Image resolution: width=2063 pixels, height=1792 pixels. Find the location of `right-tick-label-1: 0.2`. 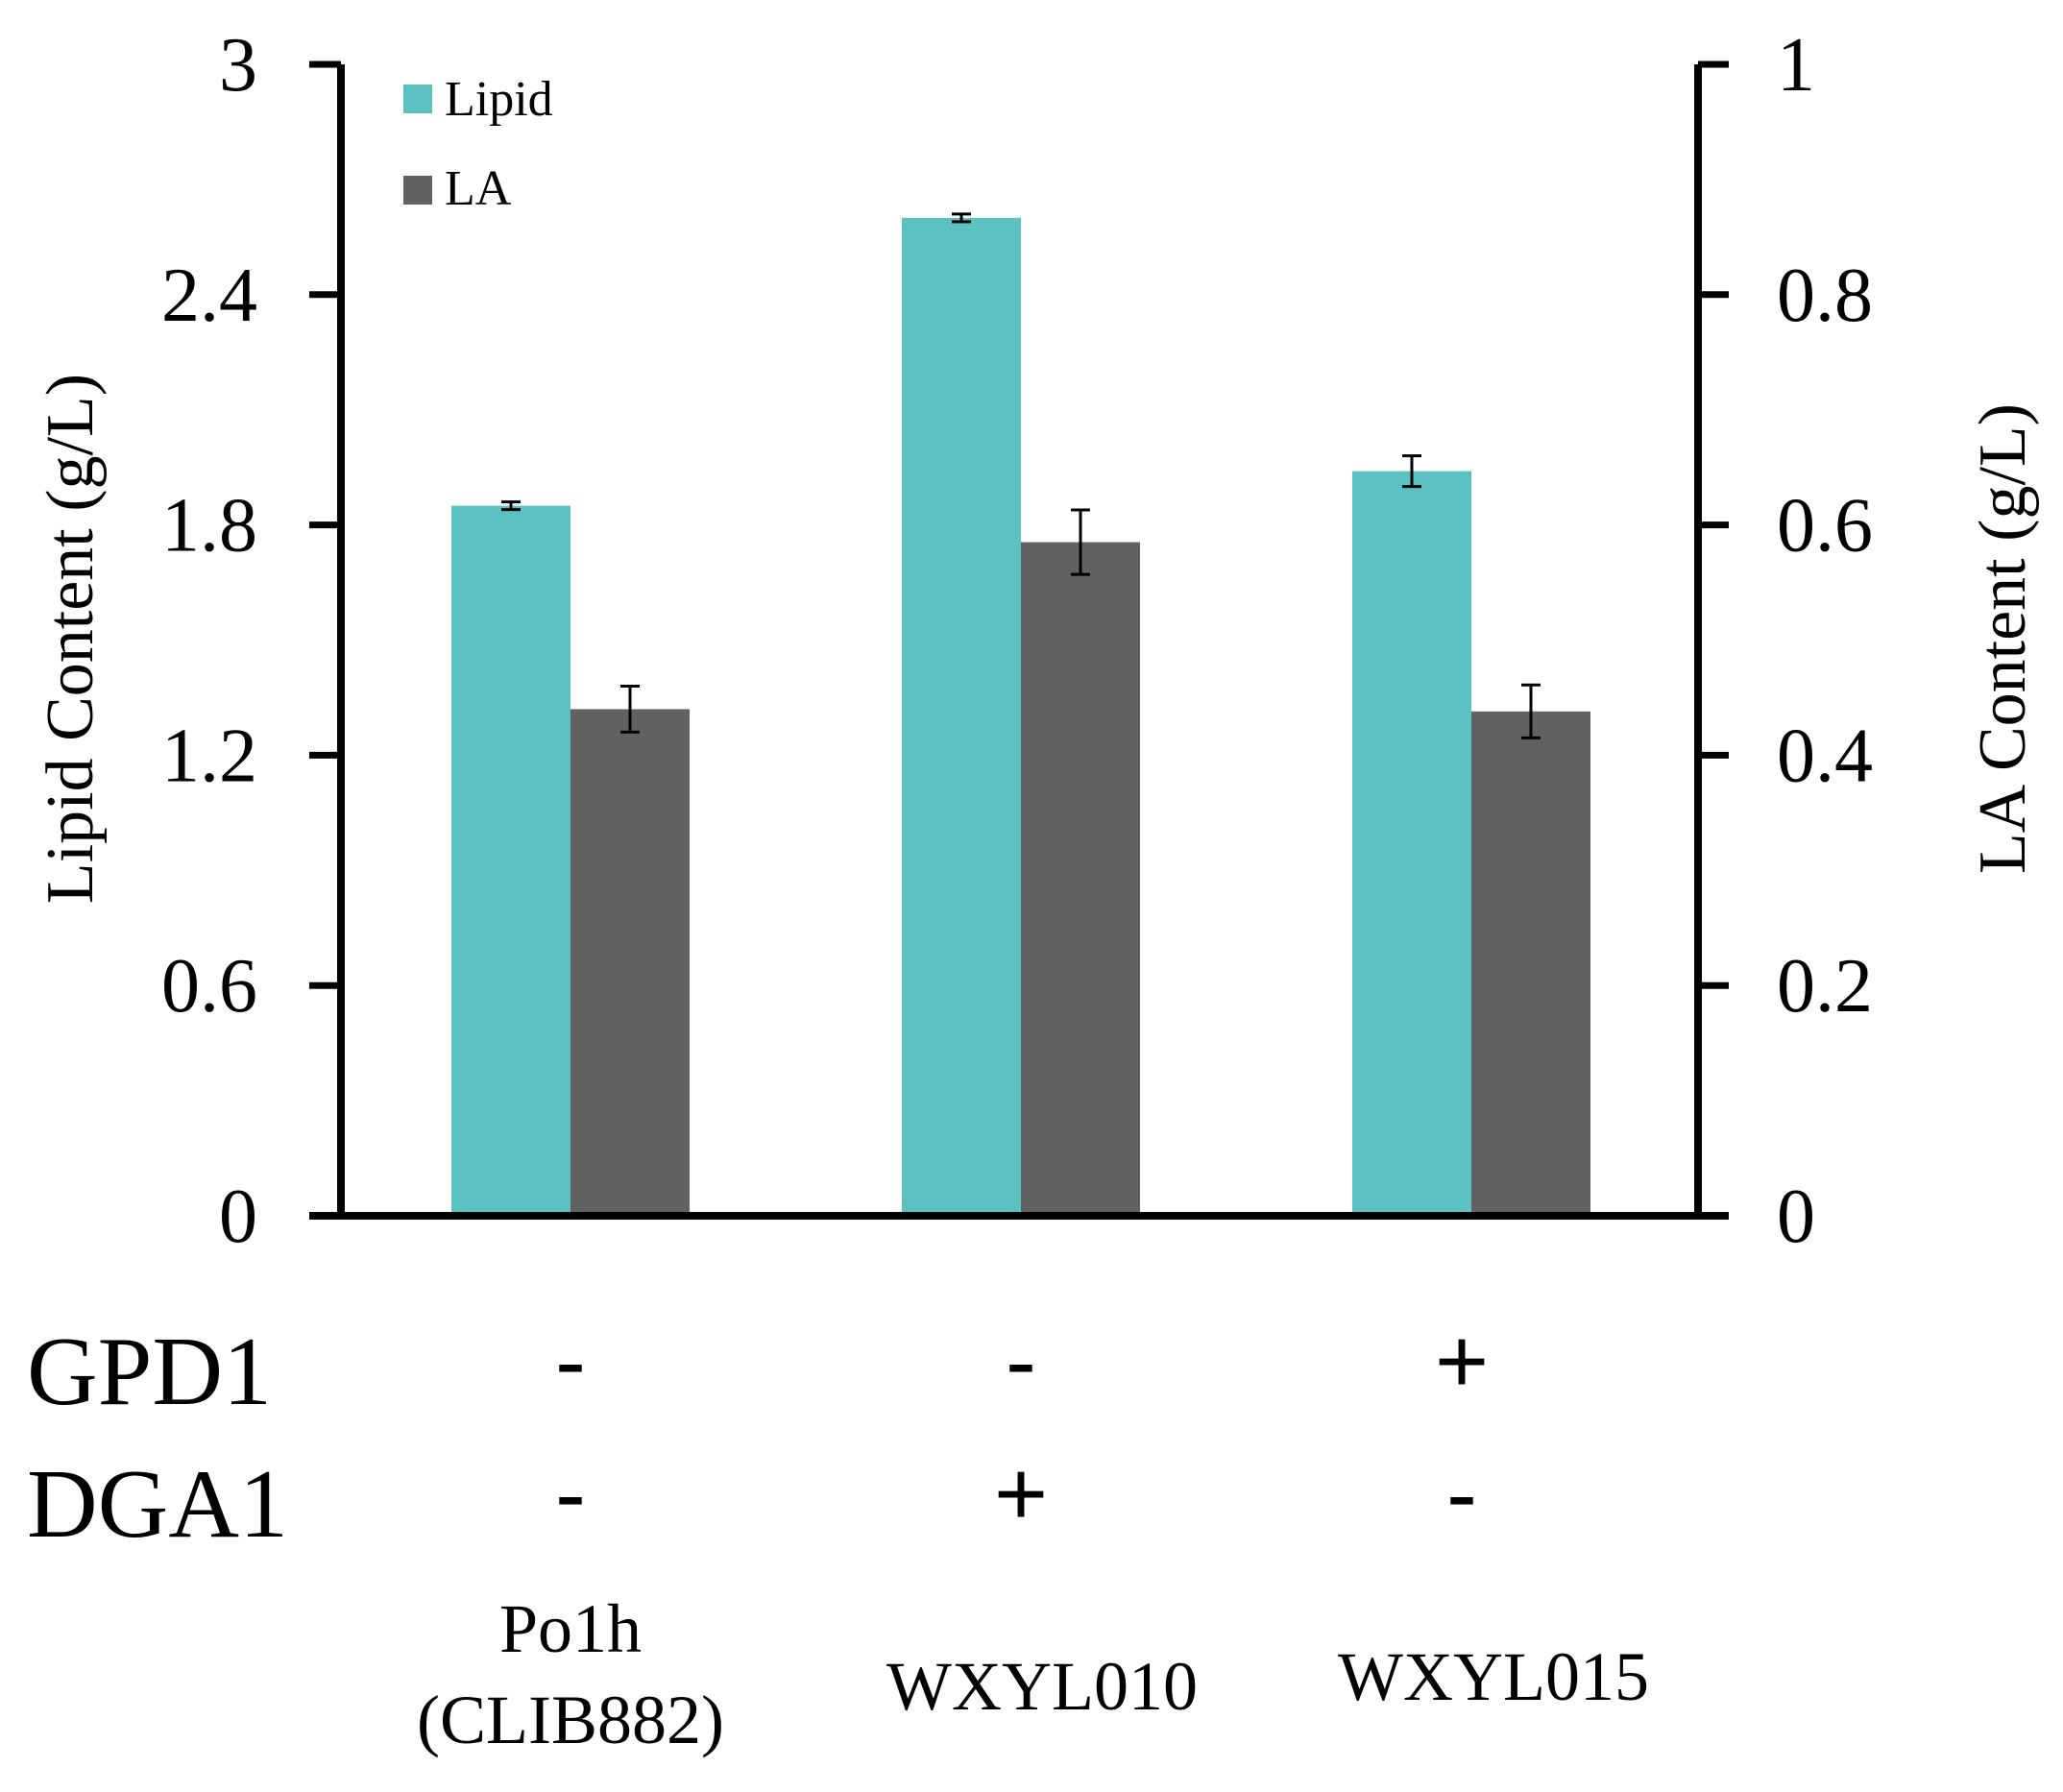

right-tick-label-1: 0.2 is located at coordinates (1825, 986).